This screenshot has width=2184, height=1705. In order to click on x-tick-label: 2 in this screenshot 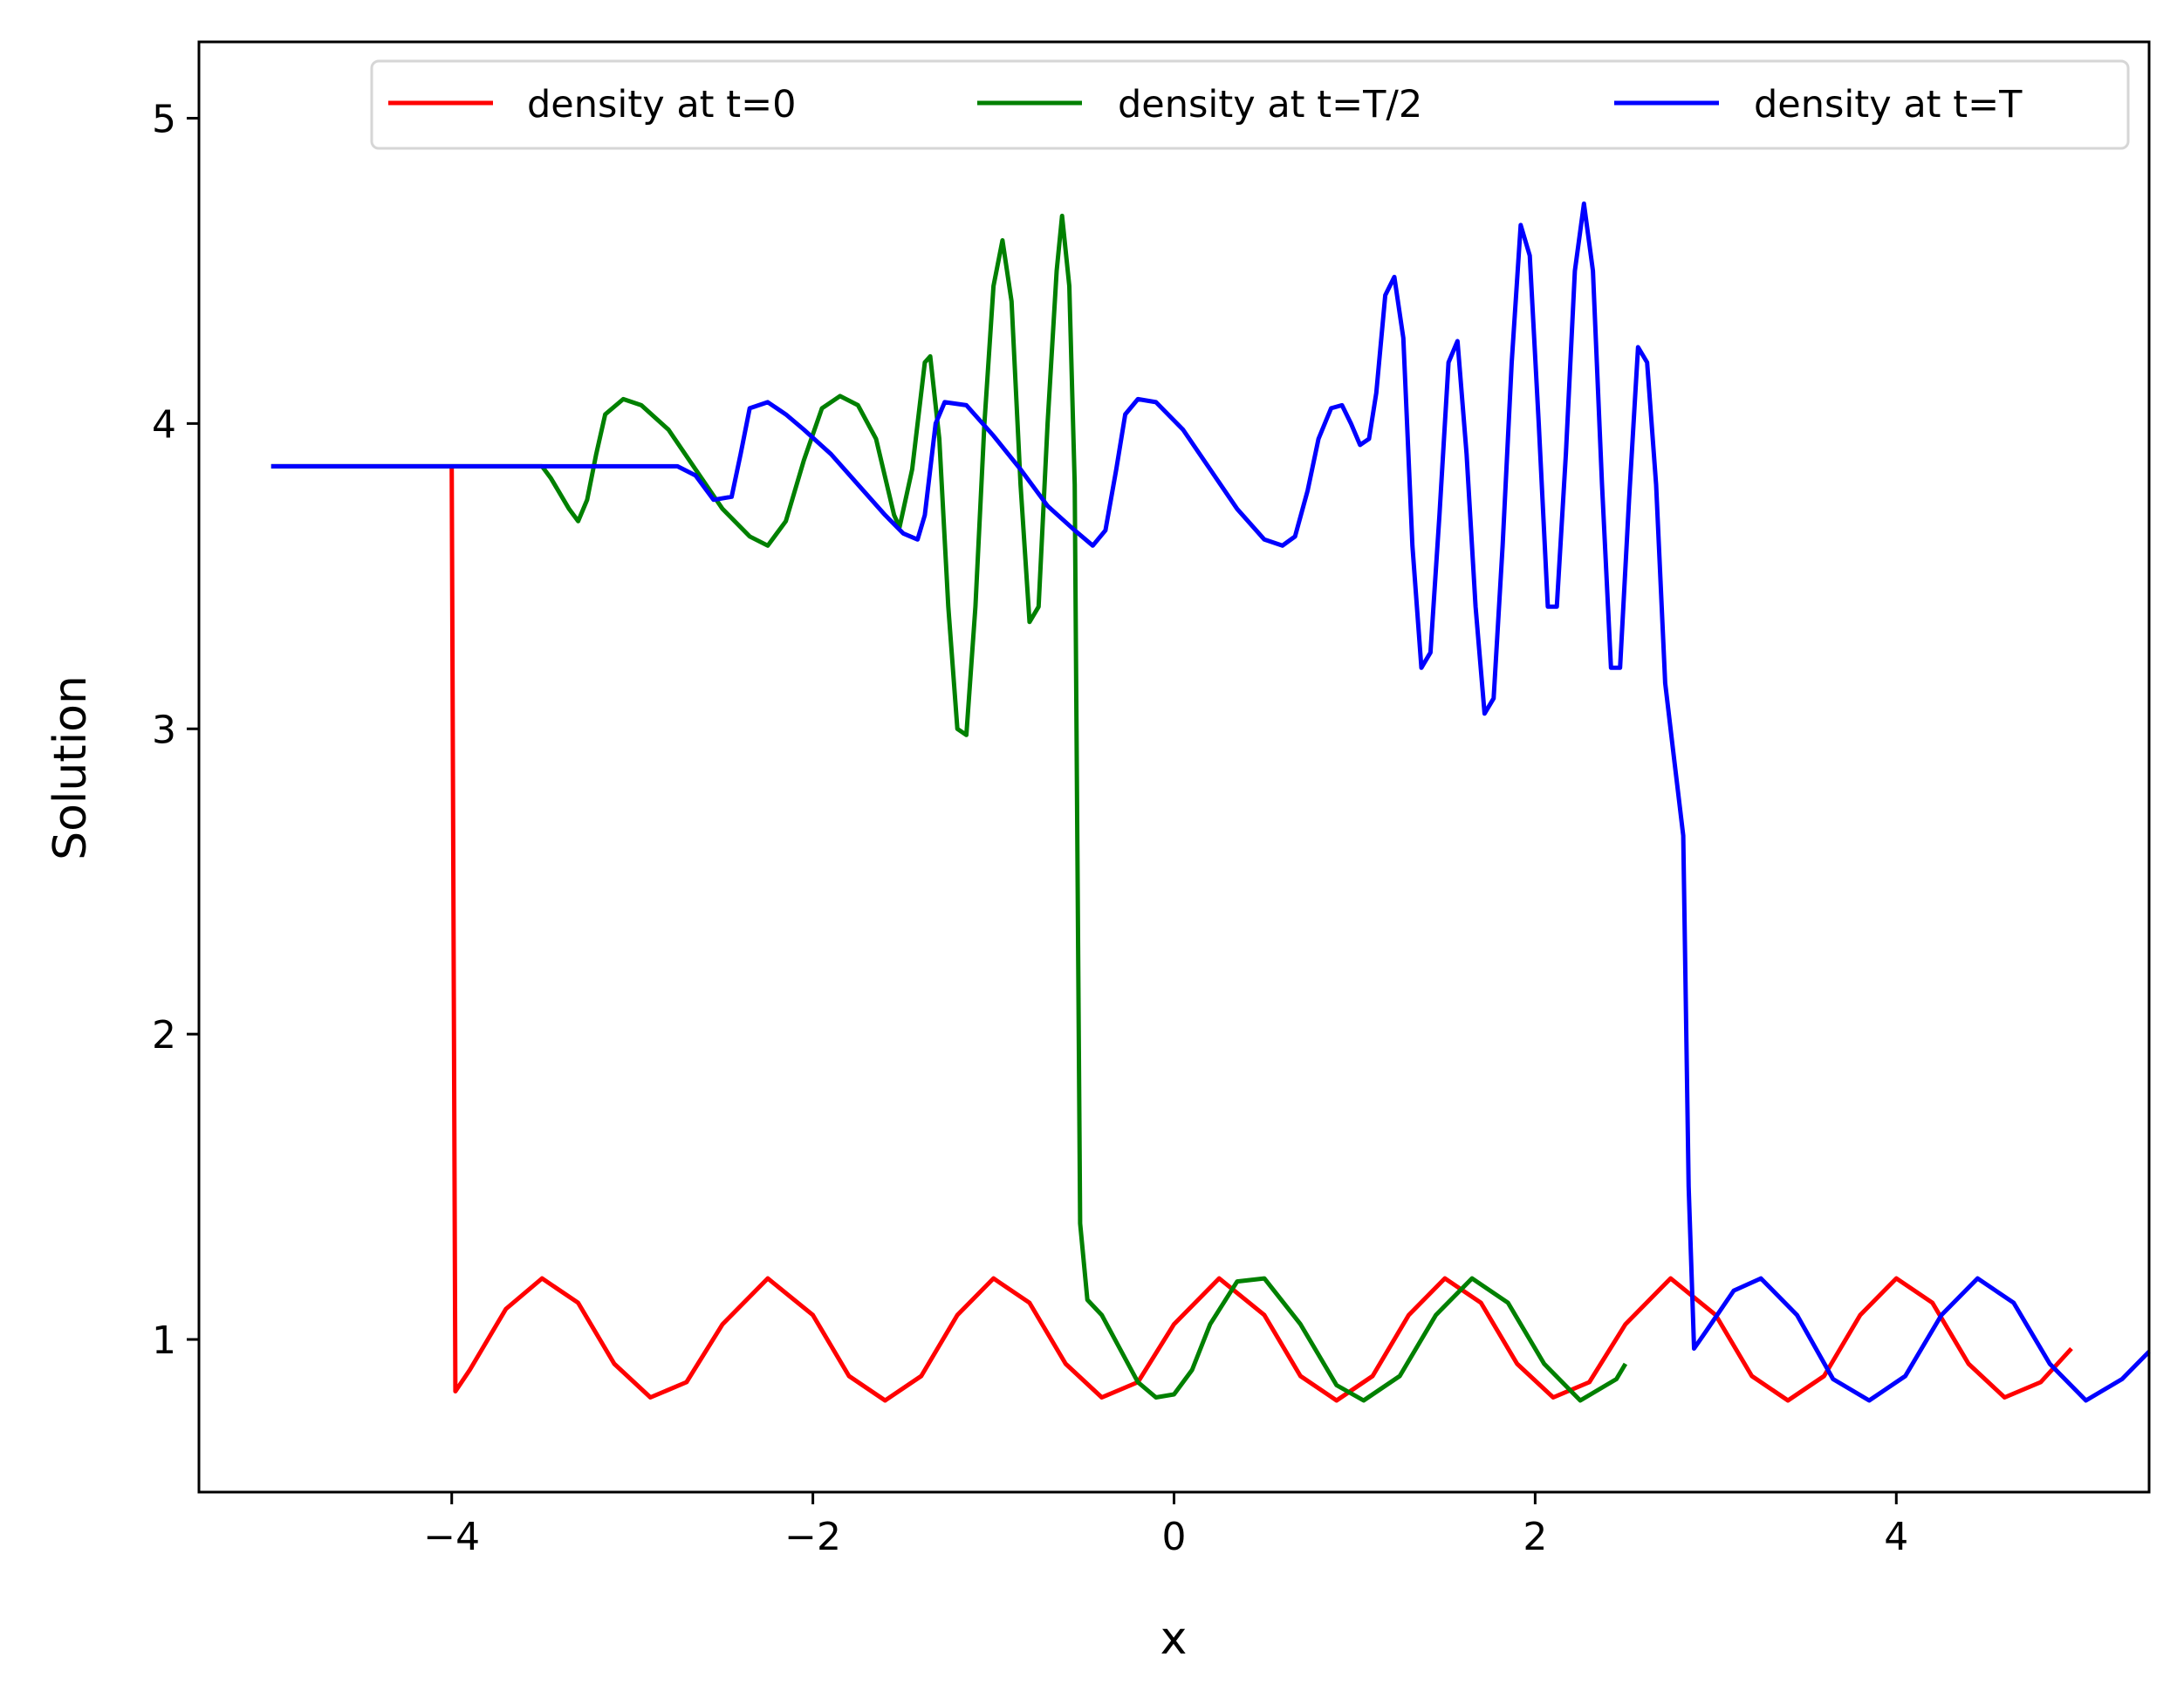, I will do `click(1535, 1537)`.